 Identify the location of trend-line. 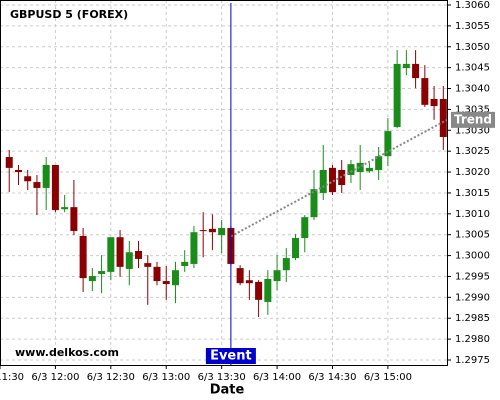
(339, 178).